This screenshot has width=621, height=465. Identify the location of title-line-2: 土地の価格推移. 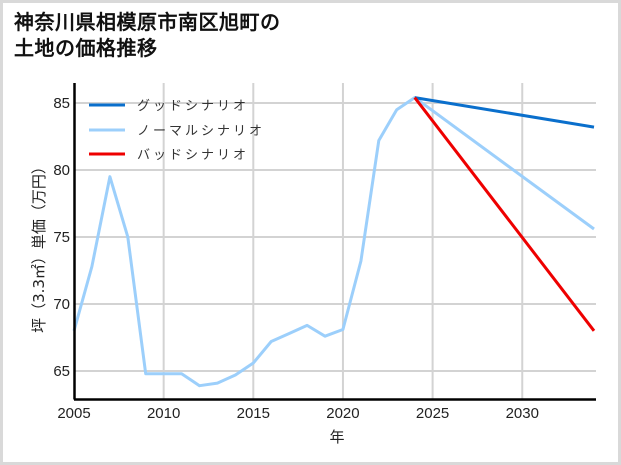
(86, 48).